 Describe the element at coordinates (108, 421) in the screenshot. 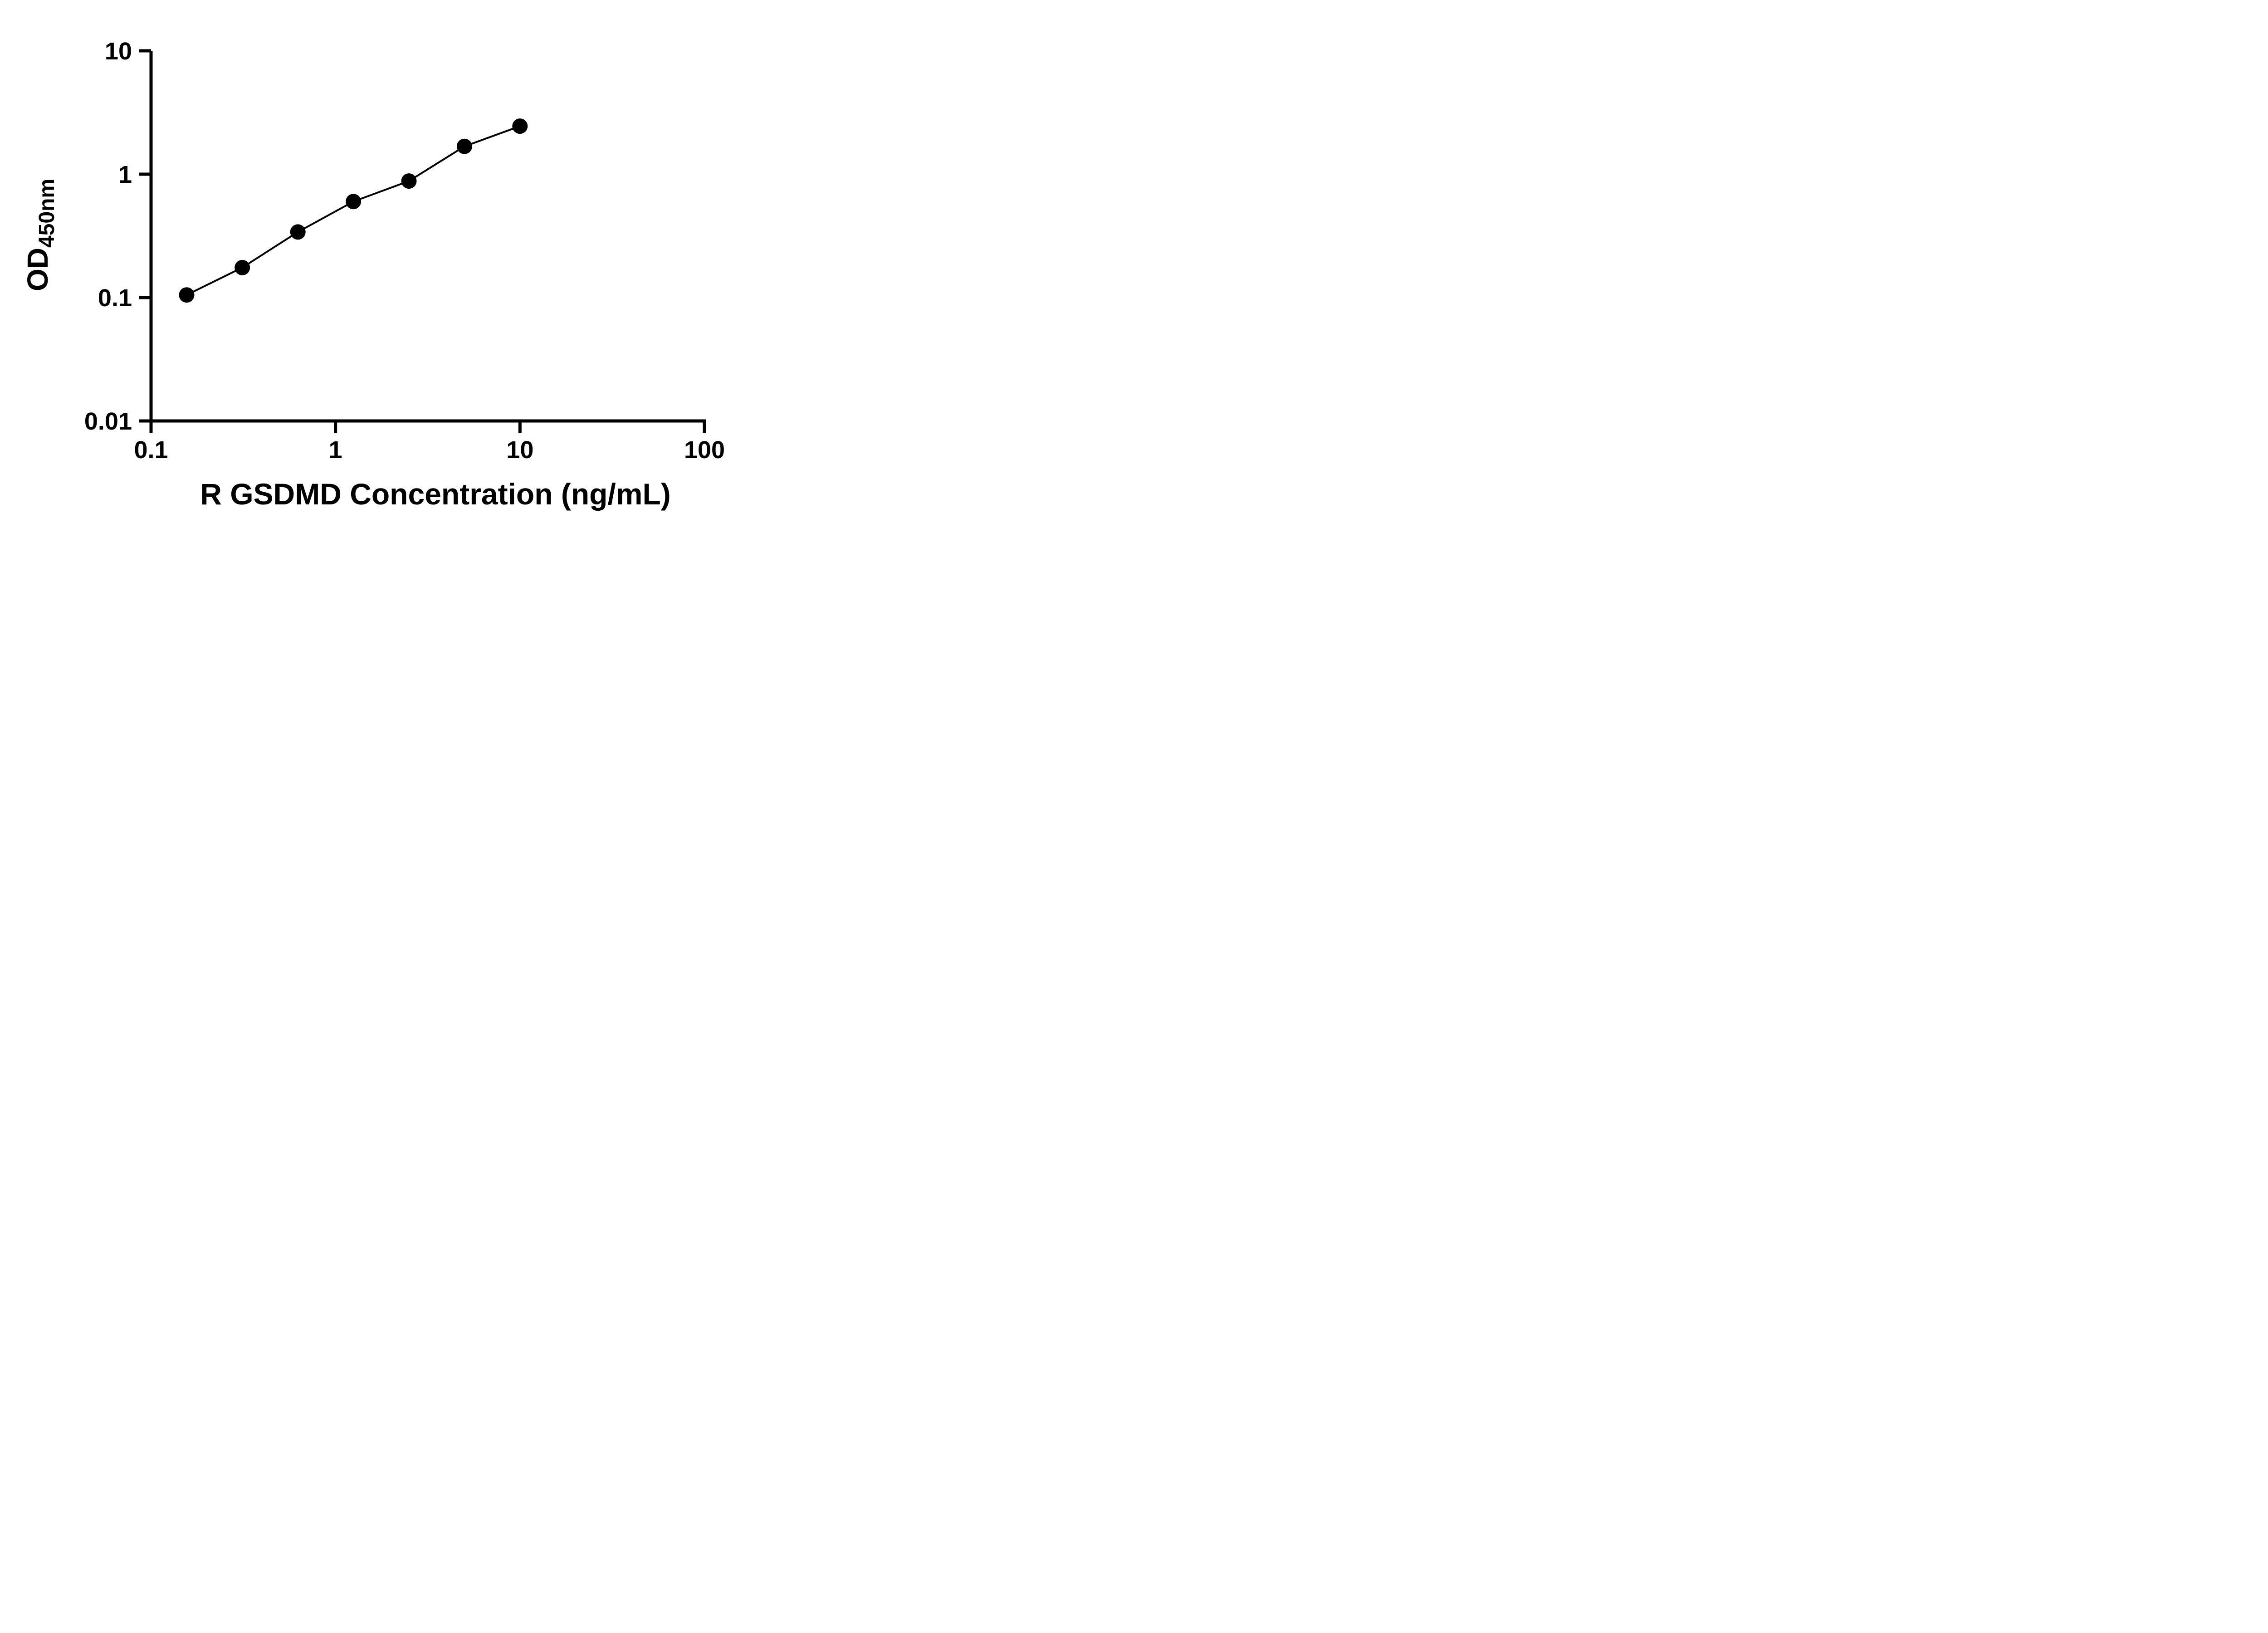

I see `y-tick-label: 0.01` at that location.